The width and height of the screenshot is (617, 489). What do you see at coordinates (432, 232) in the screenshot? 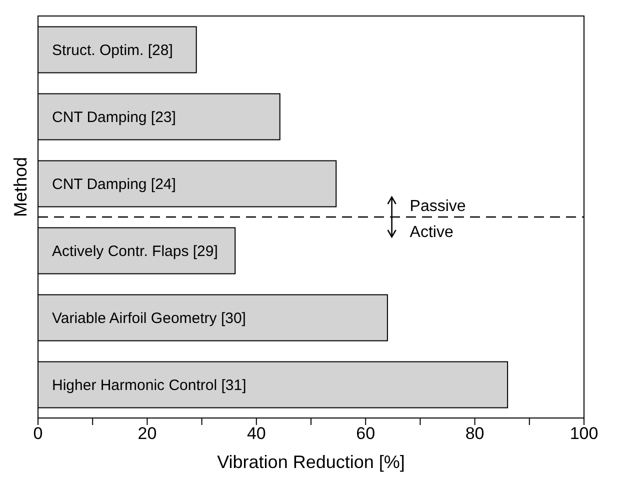
I see `annotation: Active` at bounding box center [432, 232].